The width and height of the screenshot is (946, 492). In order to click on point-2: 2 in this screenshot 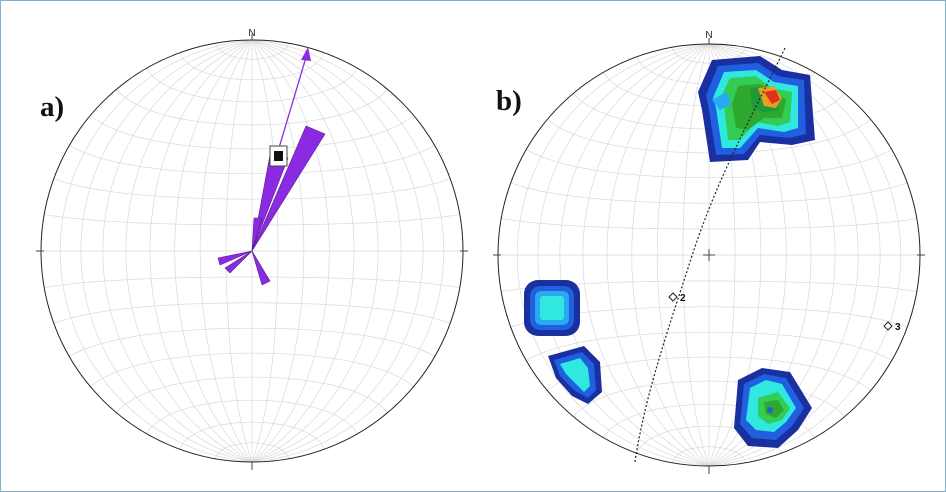, I will do `click(677, 298)`.